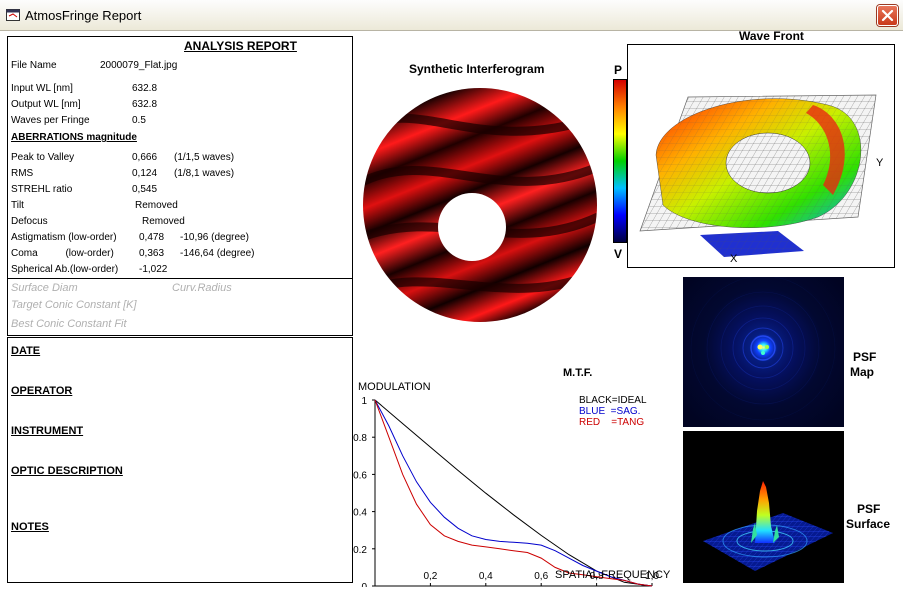 This screenshot has height=591, width=903. I want to click on waves-per-fringe-label: Waves per Fringe, so click(50, 120).